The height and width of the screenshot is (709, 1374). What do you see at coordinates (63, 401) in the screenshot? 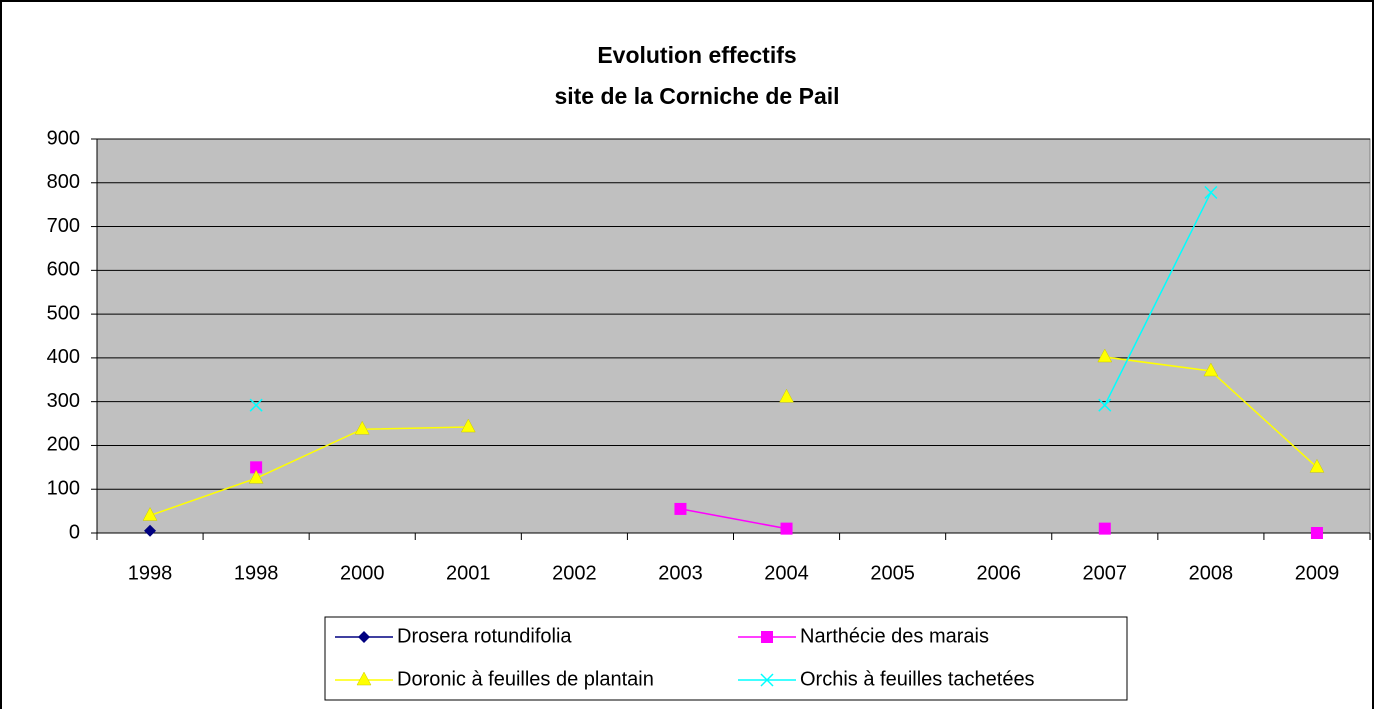
I see `y-tick-label: 300` at bounding box center [63, 401].